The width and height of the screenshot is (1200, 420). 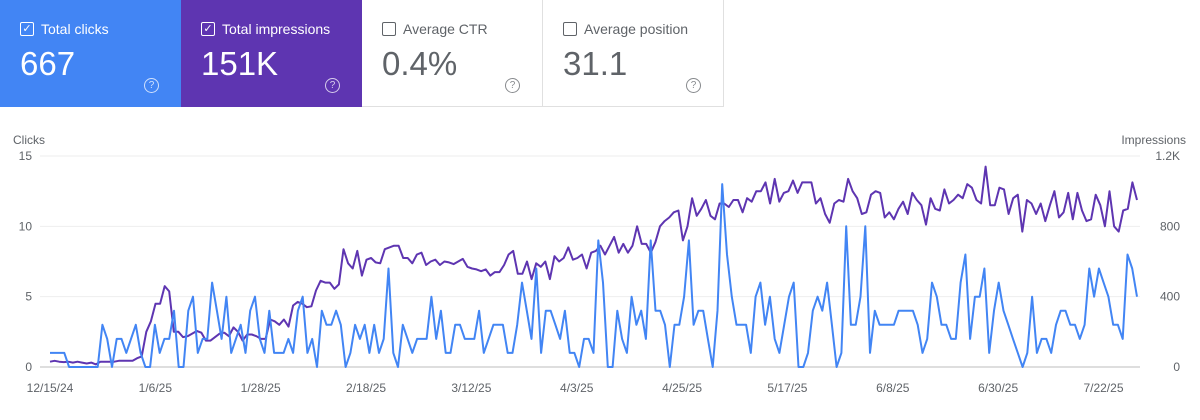 What do you see at coordinates (787, 388) in the screenshot?
I see `x-tick-label: 5/17/25` at bounding box center [787, 388].